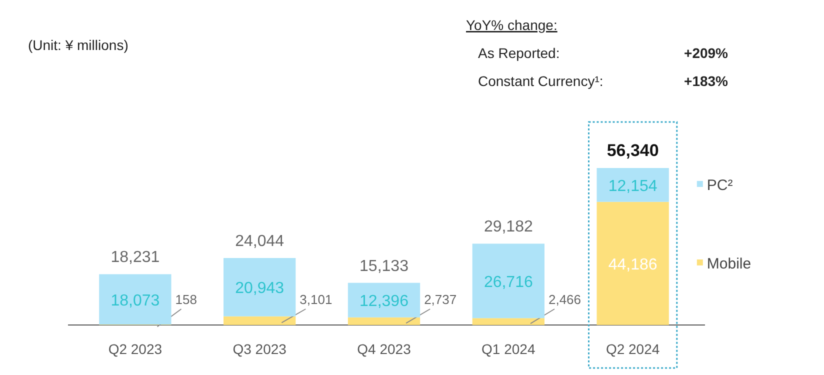 This screenshot has width=824, height=375. What do you see at coordinates (706, 81) in the screenshot?
I see `text: +183%` at bounding box center [706, 81].